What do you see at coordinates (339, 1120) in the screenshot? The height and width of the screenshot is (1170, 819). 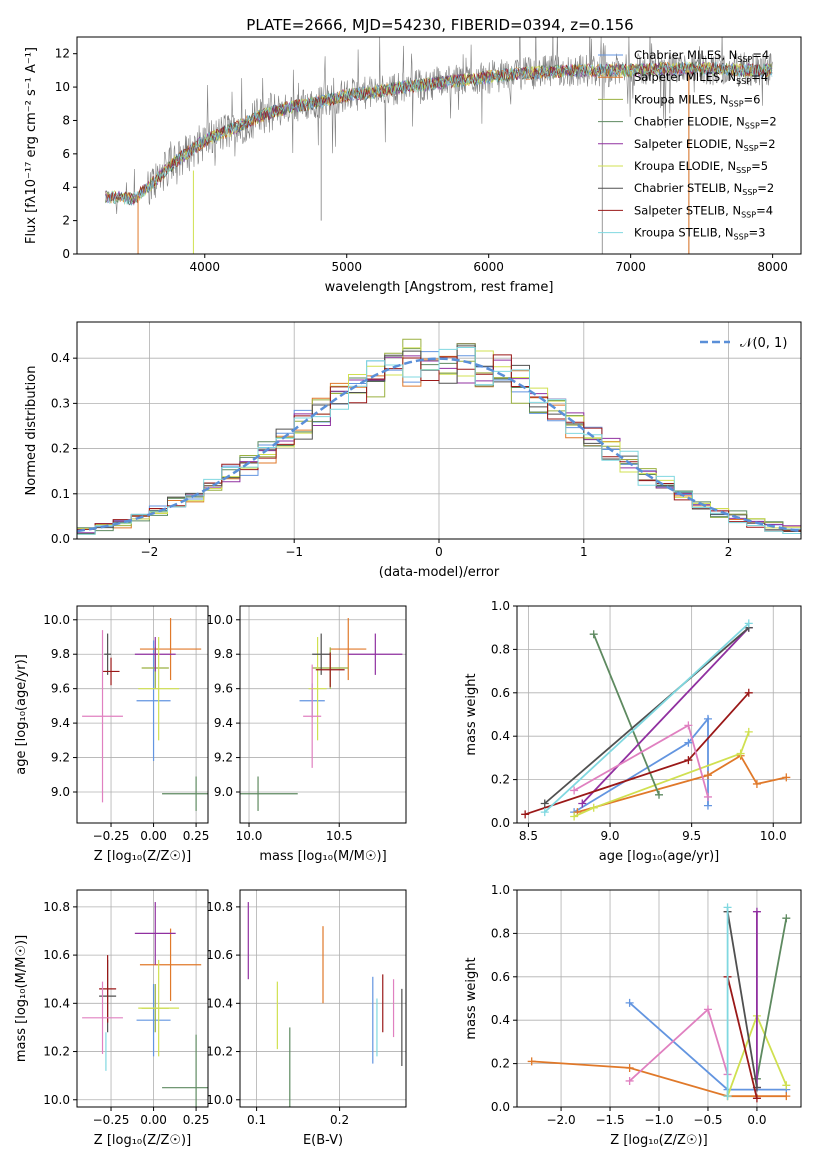 I see `x-tick-label: 0.2` at bounding box center [339, 1120].